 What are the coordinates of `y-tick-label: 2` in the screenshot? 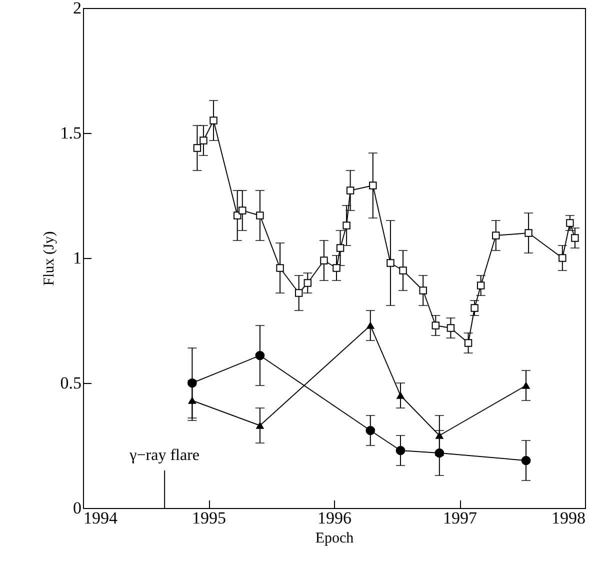 It's located at (77, 9).